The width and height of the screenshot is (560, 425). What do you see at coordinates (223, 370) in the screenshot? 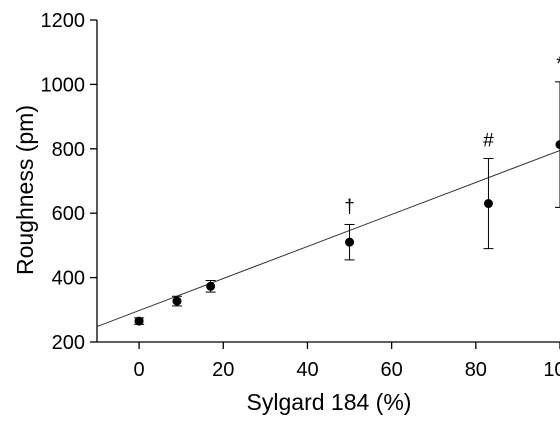
I see `x-tick-label: 20` at bounding box center [223, 370].